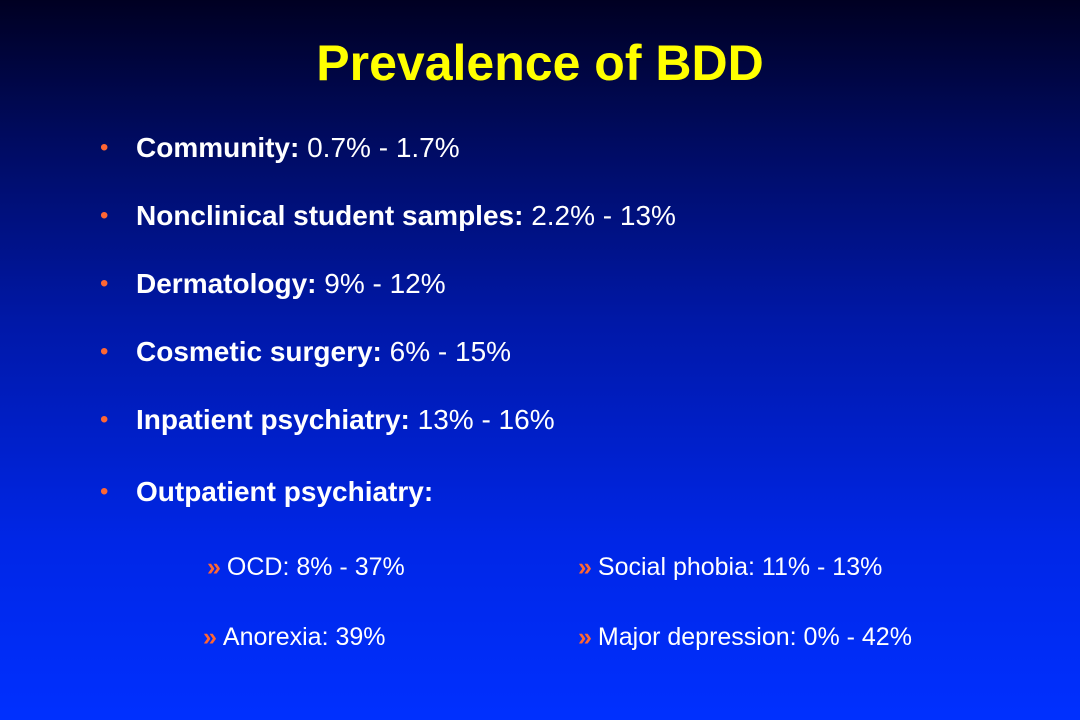 The image size is (1080, 720). What do you see at coordinates (740, 567) in the screenshot?
I see `sub-bullet-text: Social phobia: 11% - 13%` at bounding box center [740, 567].